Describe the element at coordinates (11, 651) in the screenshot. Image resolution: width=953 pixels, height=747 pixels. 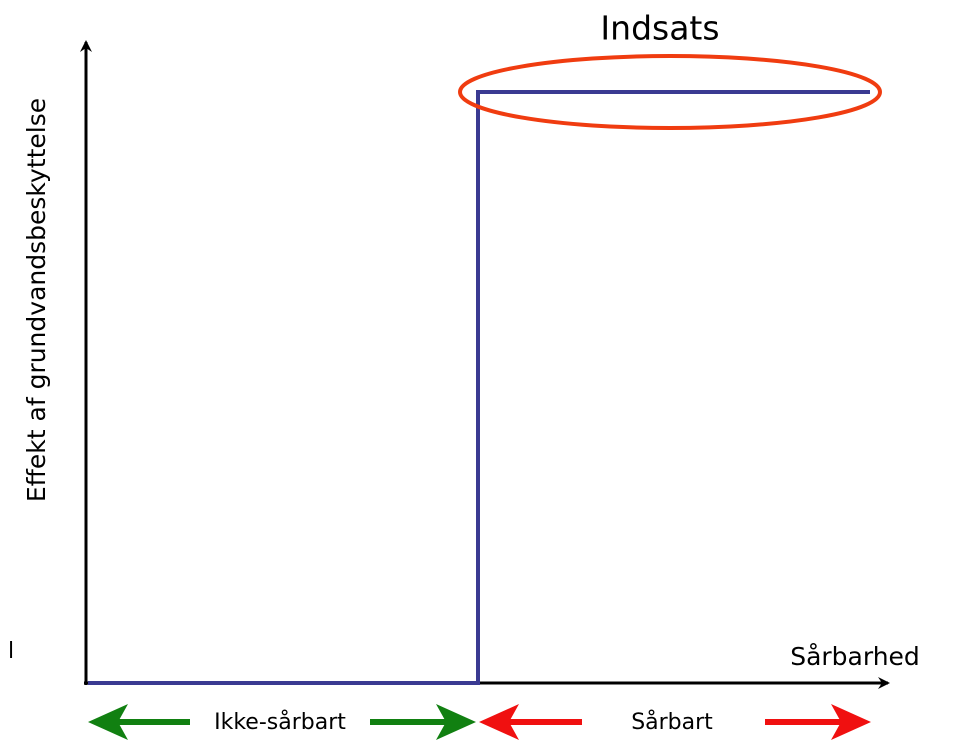
I see `edge-fragment: l` at that location.